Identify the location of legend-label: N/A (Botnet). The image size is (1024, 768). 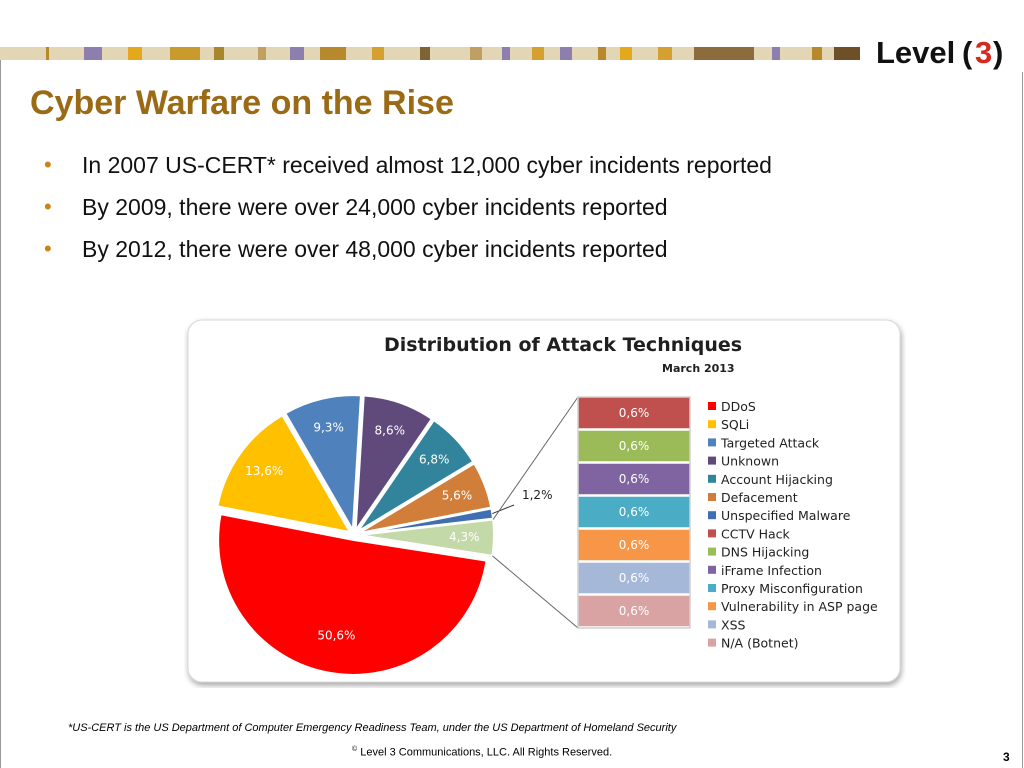
(759, 643).